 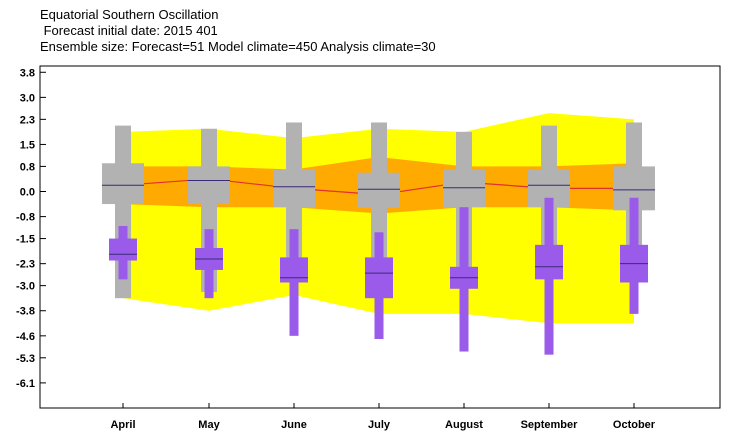 What do you see at coordinates (379, 425) in the screenshot?
I see `x-tick-label: July` at bounding box center [379, 425].